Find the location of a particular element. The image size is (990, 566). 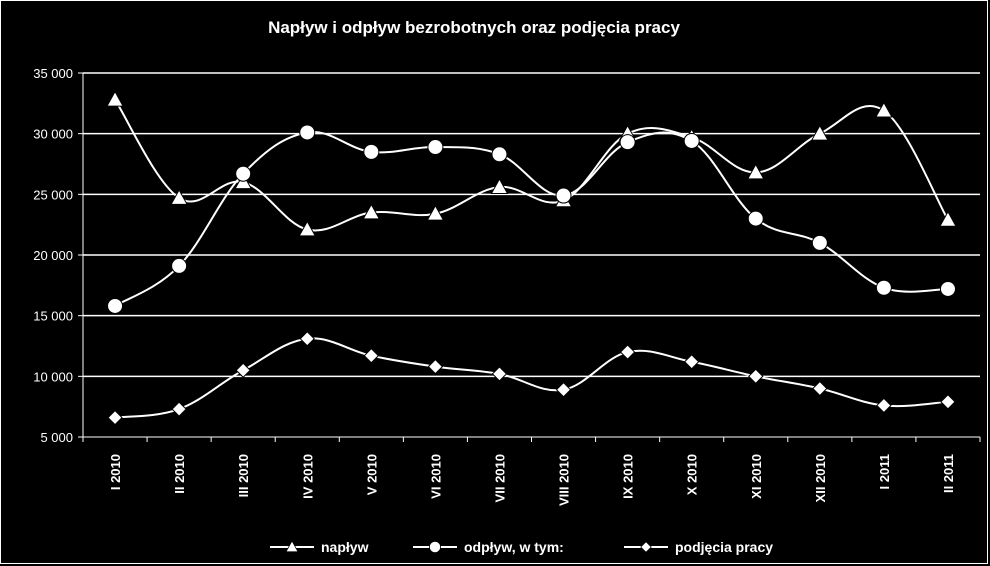

x-tick-label: I 2010 is located at coordinates (115, 472).